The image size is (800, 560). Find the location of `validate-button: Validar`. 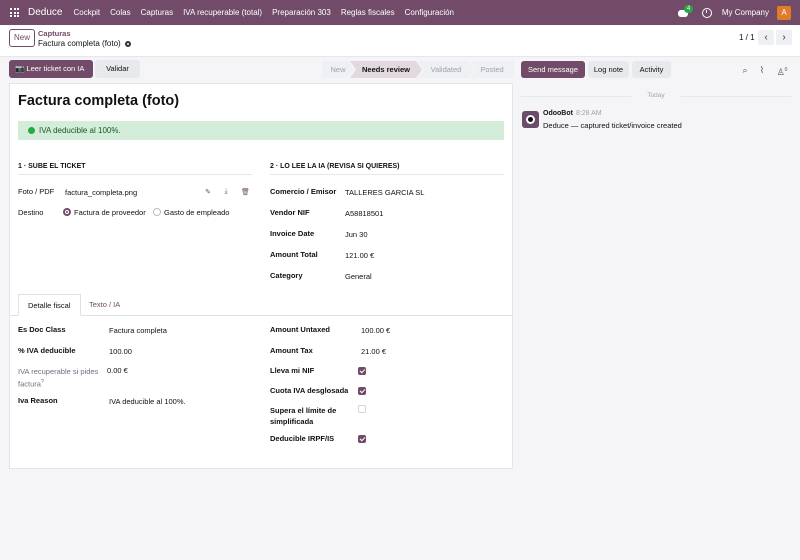

validate-button: Validar is located at coordinates (117, 69).